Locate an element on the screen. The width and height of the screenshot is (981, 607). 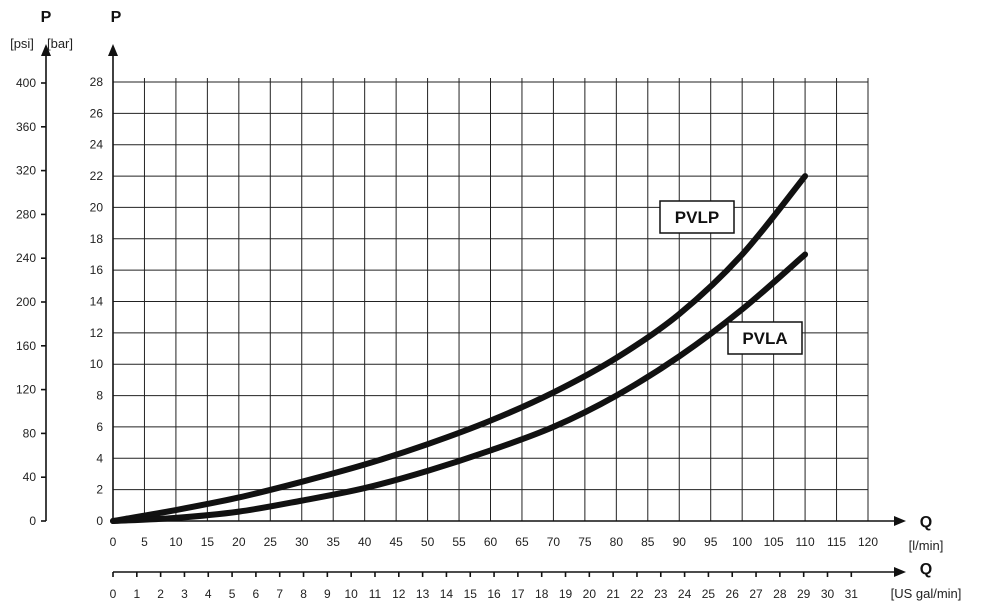
psi-tick-label: 120 is located at coordinates (26, 390).